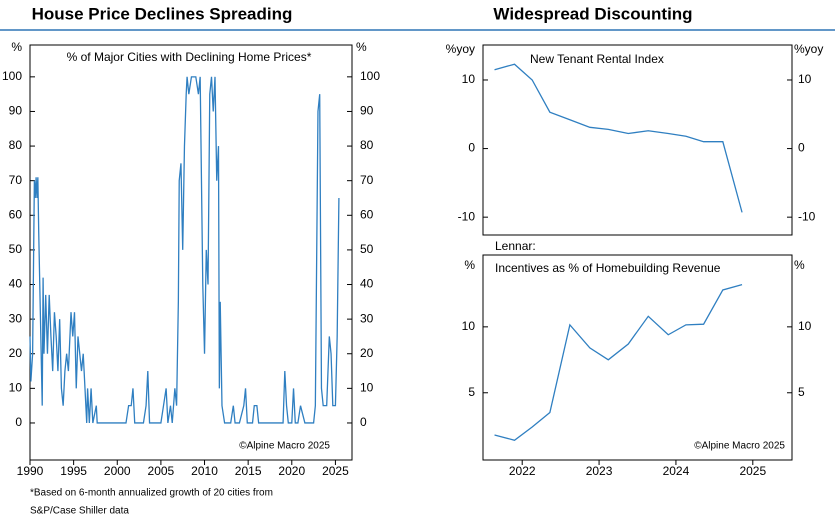 The width and height of the screenshot is (835, 520). Describe the element at coordinates (204, 471) in the screenshot. I see `x-tick-label: 2010` at that location.